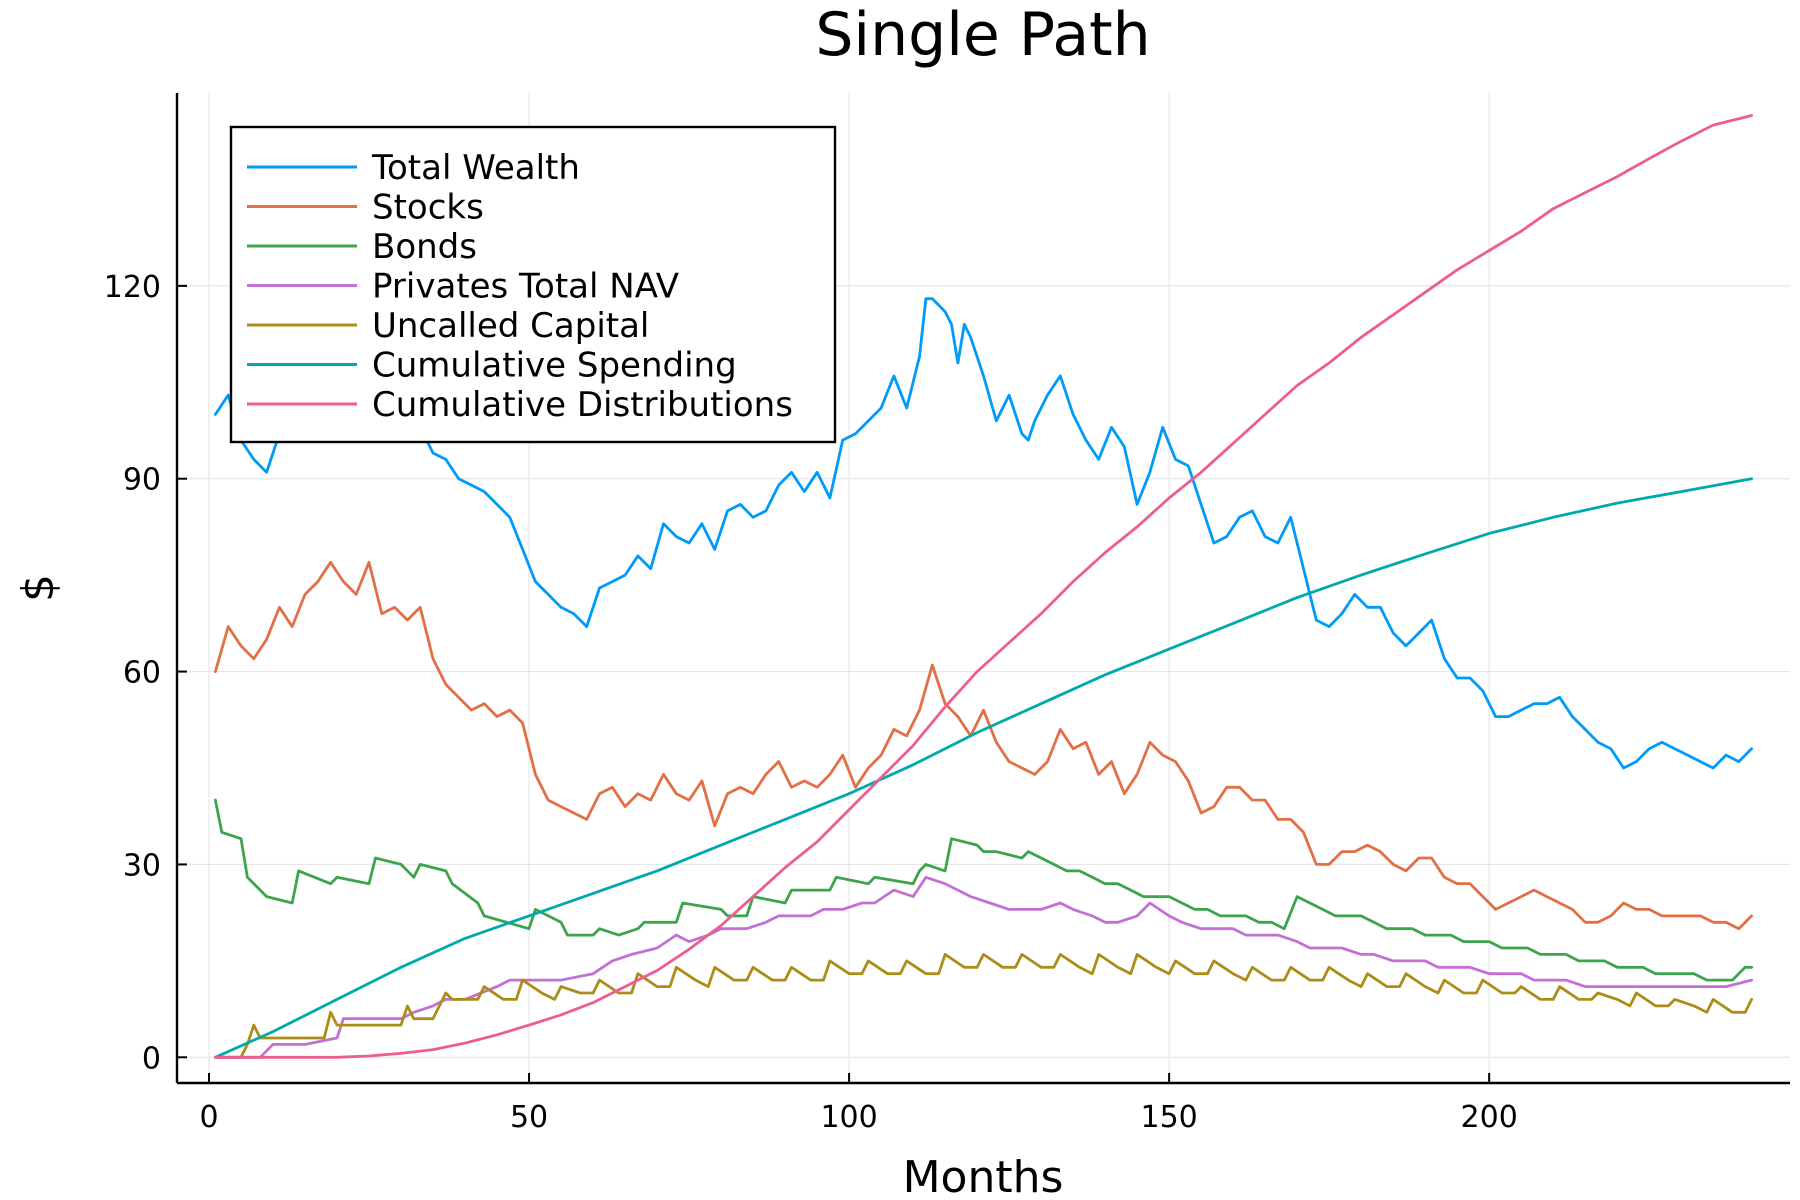  I want to click on x-tick-label: 0, so click(208, 1117).